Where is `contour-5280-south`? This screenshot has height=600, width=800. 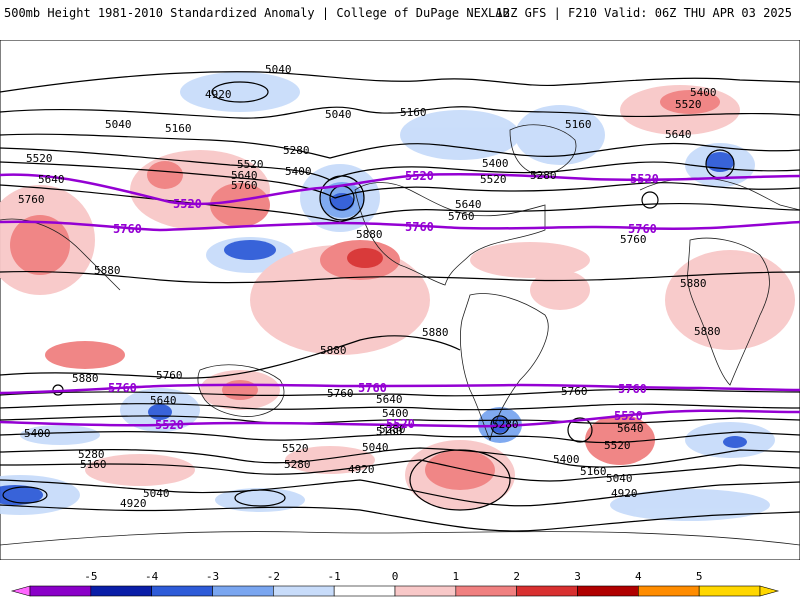
contour-5280-south is located at coordinates (400, 457).